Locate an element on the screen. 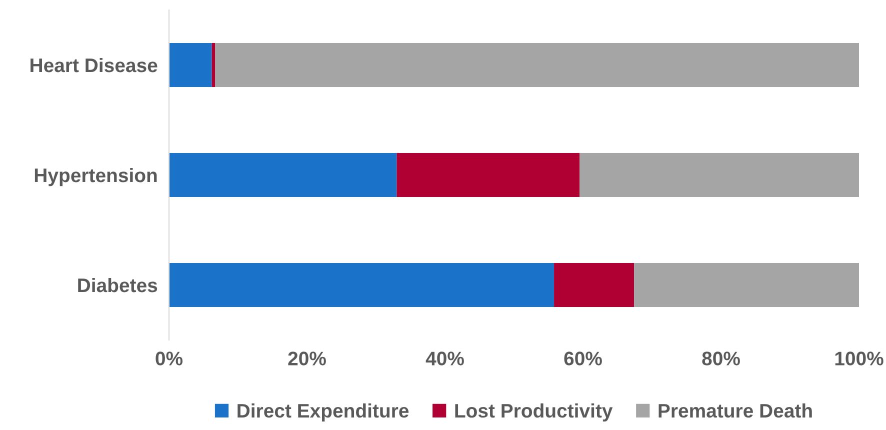 The height and width of the screenshot is (430, 886). x-tick-label: 60% is located at coordinates (583, 359).